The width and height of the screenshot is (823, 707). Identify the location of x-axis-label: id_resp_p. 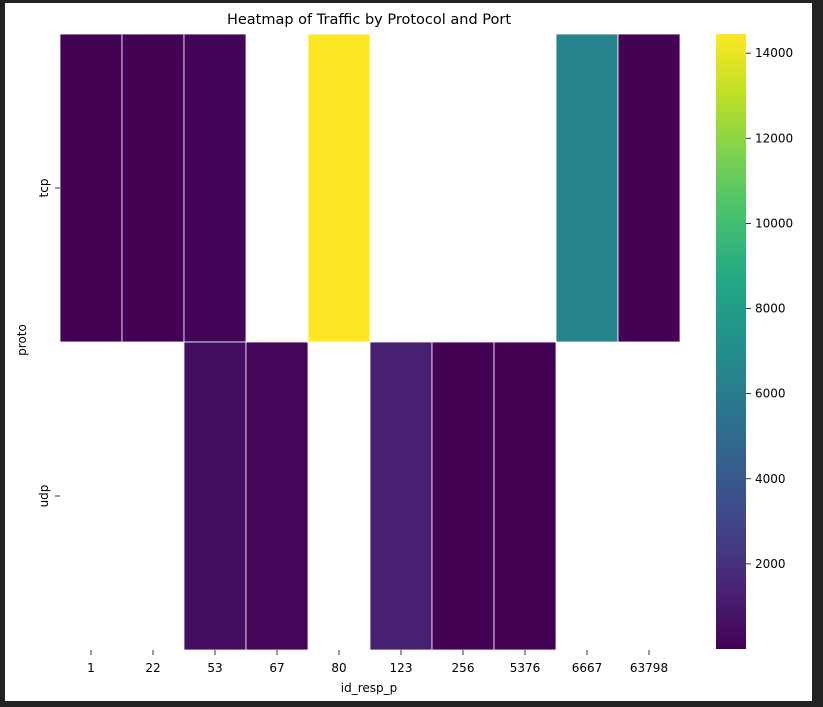
(369, 688).